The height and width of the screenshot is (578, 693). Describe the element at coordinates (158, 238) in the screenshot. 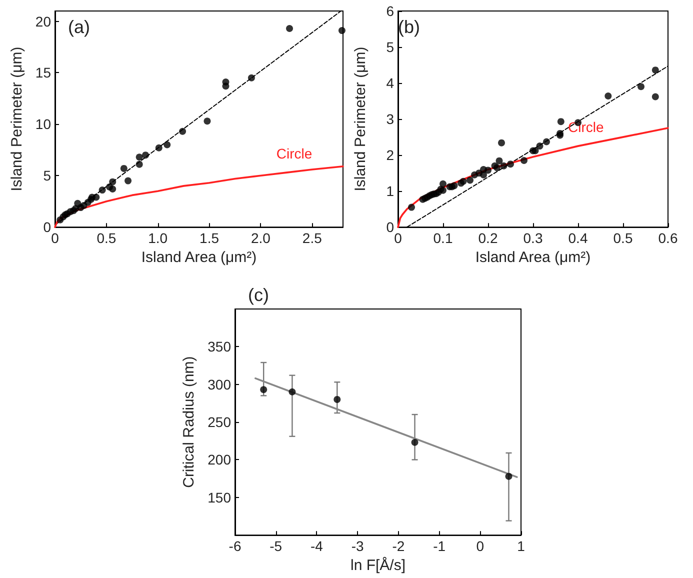

I see `x-tick-label: 1.0` at that location.